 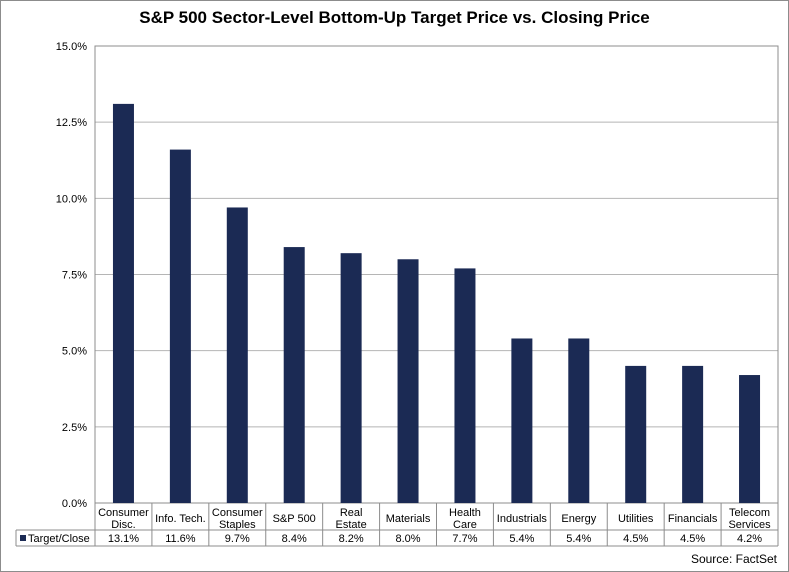 I want to click on data-label: 13.1%, so click(x=123, y=539).